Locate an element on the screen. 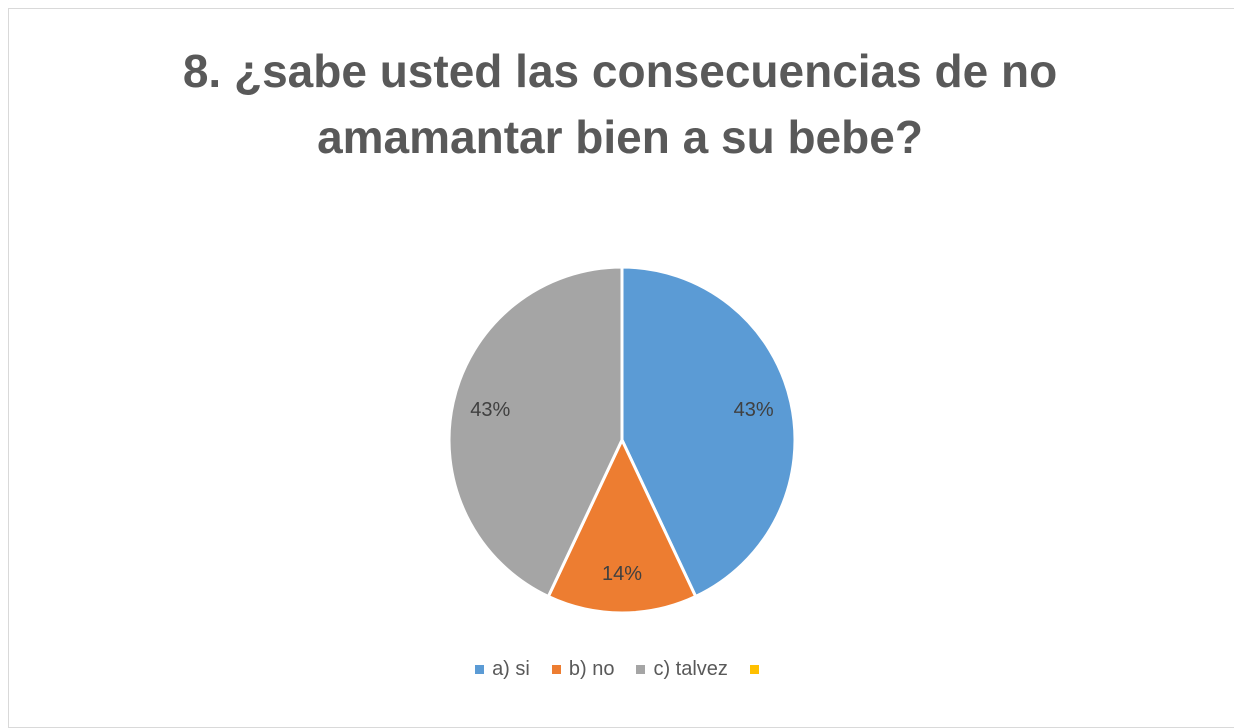  legend-item: b) no is located at coordinates (583, 669).